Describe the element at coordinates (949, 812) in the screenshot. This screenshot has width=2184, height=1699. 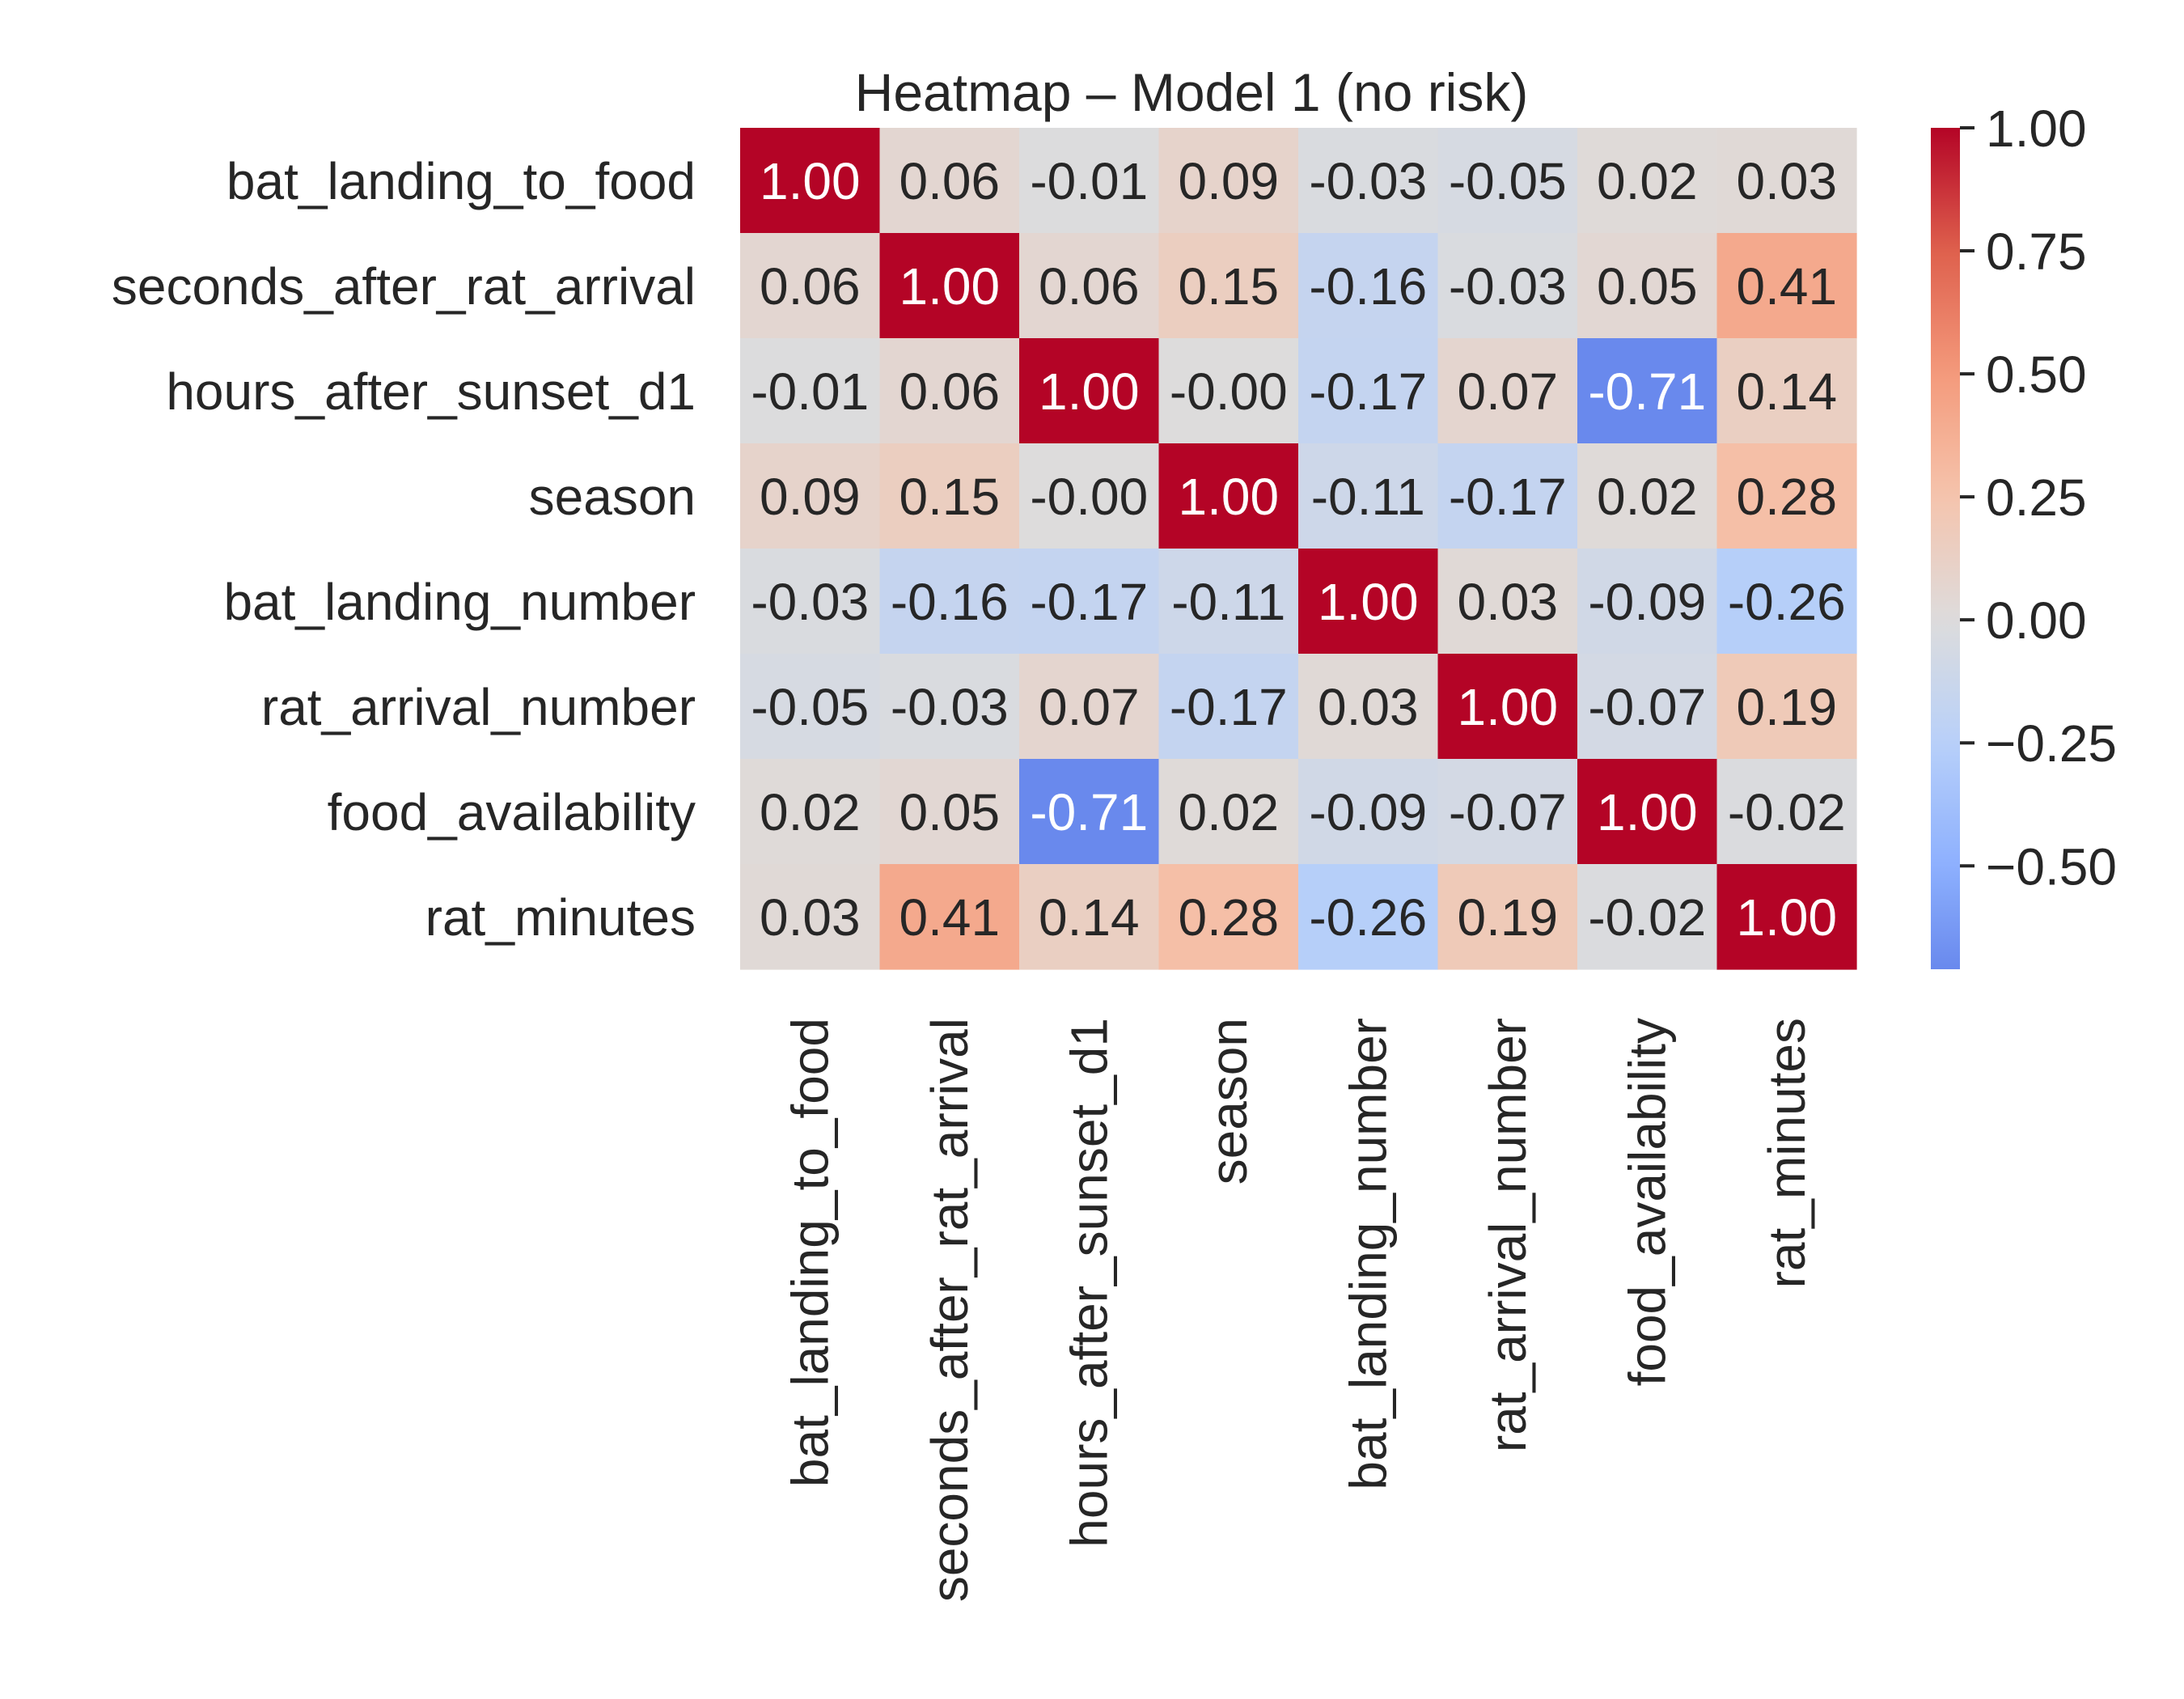
I see `cell-value-label: 0.05` at that location.